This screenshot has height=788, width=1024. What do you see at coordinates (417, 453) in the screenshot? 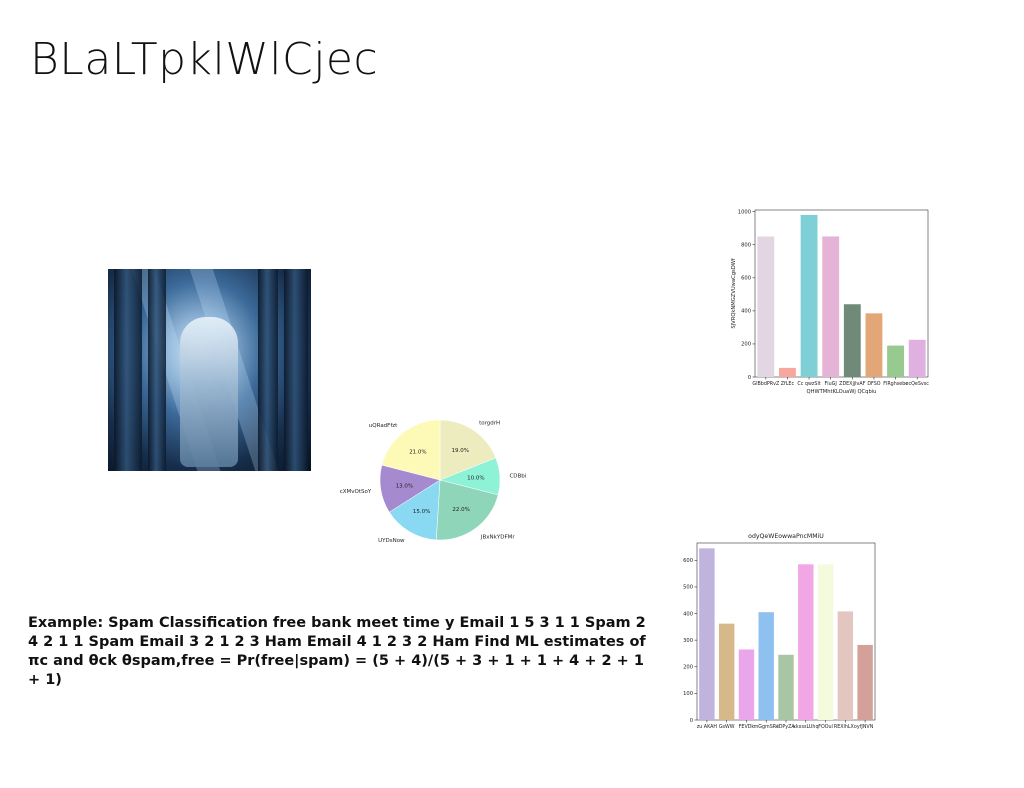
I see `pie-value-label: 21.0%` at bounding box center [417, 453].